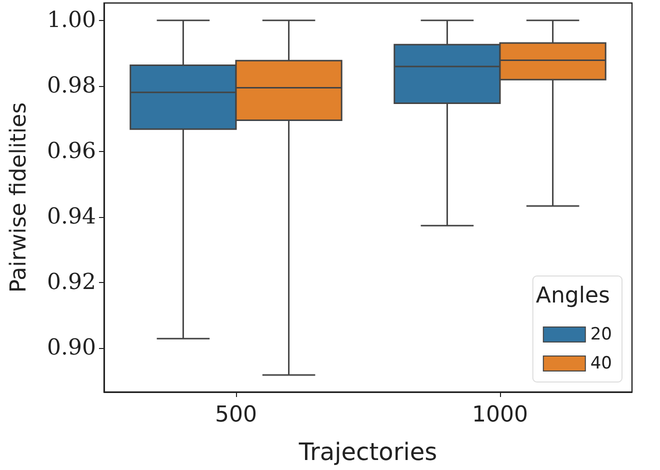  What do you see at coordinates (71, 151) in the screenshot?
I see `y-tick-label: 0.96` at bounding box center [71, 151].